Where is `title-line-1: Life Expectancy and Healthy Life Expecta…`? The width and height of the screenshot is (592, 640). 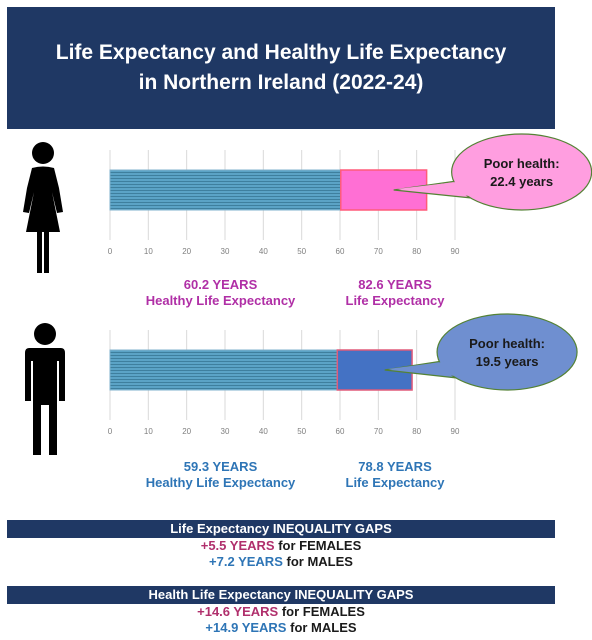 title-line-1: Life Expectancy and Healthy Life Expecta… is located at coordinates (281, 52).